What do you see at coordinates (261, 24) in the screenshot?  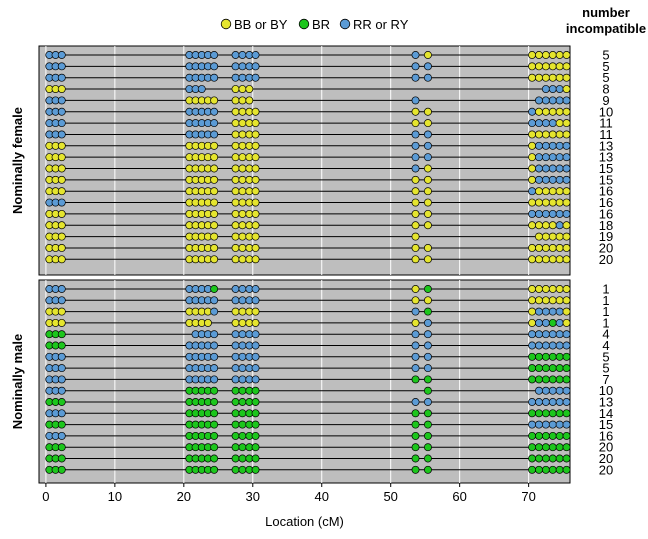 I see `legend-label-1: BB or BY` at bounding box center [261, 24].